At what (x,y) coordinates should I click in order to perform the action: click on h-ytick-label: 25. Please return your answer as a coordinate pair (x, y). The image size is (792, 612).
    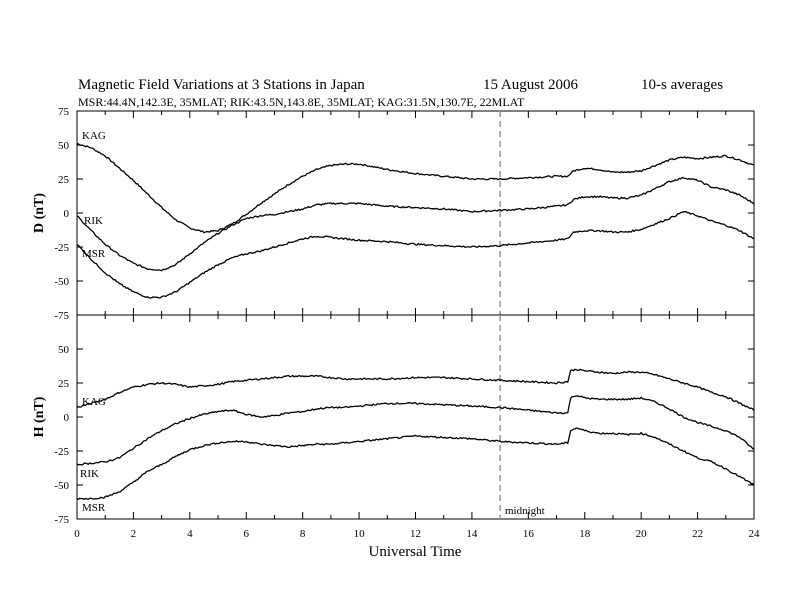
    Looking at the image, I should click on (64, 384).